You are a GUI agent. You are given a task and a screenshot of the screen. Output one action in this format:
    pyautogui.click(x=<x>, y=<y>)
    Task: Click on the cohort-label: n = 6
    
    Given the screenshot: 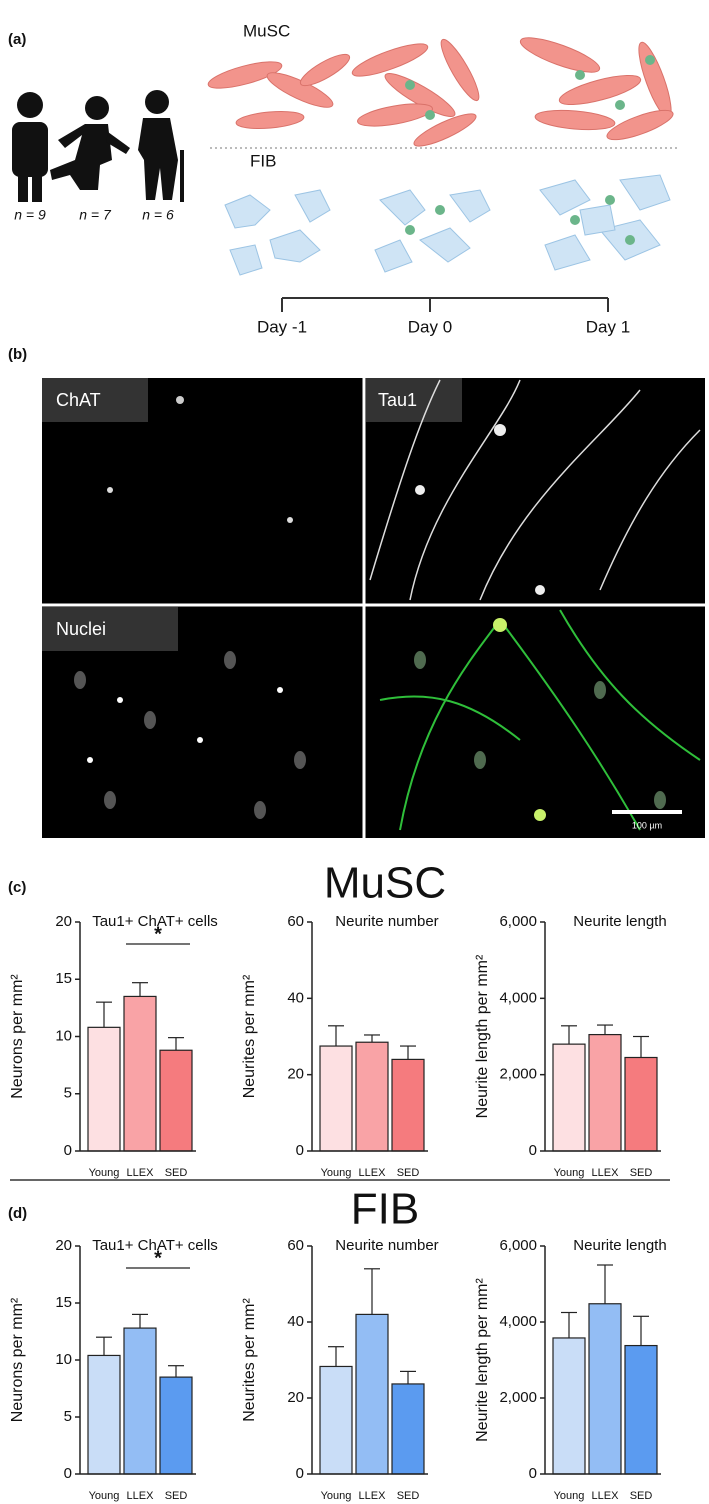 What is the action you would take?
    pyautogui.click(x=158, y=215)
    